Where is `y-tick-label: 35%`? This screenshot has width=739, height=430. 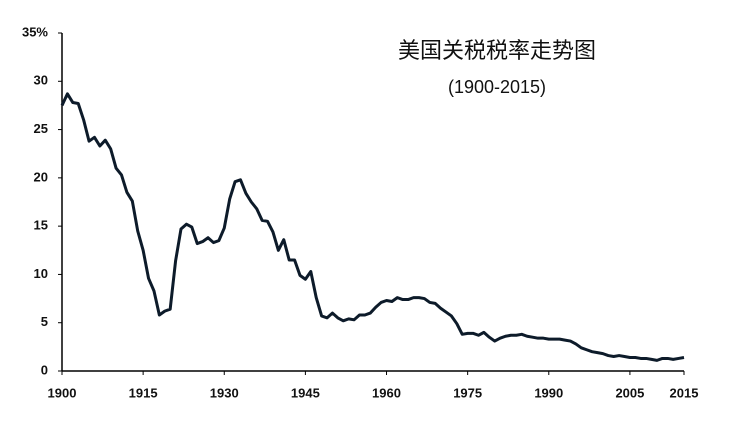
y-tick-label: 35% is located at coordinates (35, 31).